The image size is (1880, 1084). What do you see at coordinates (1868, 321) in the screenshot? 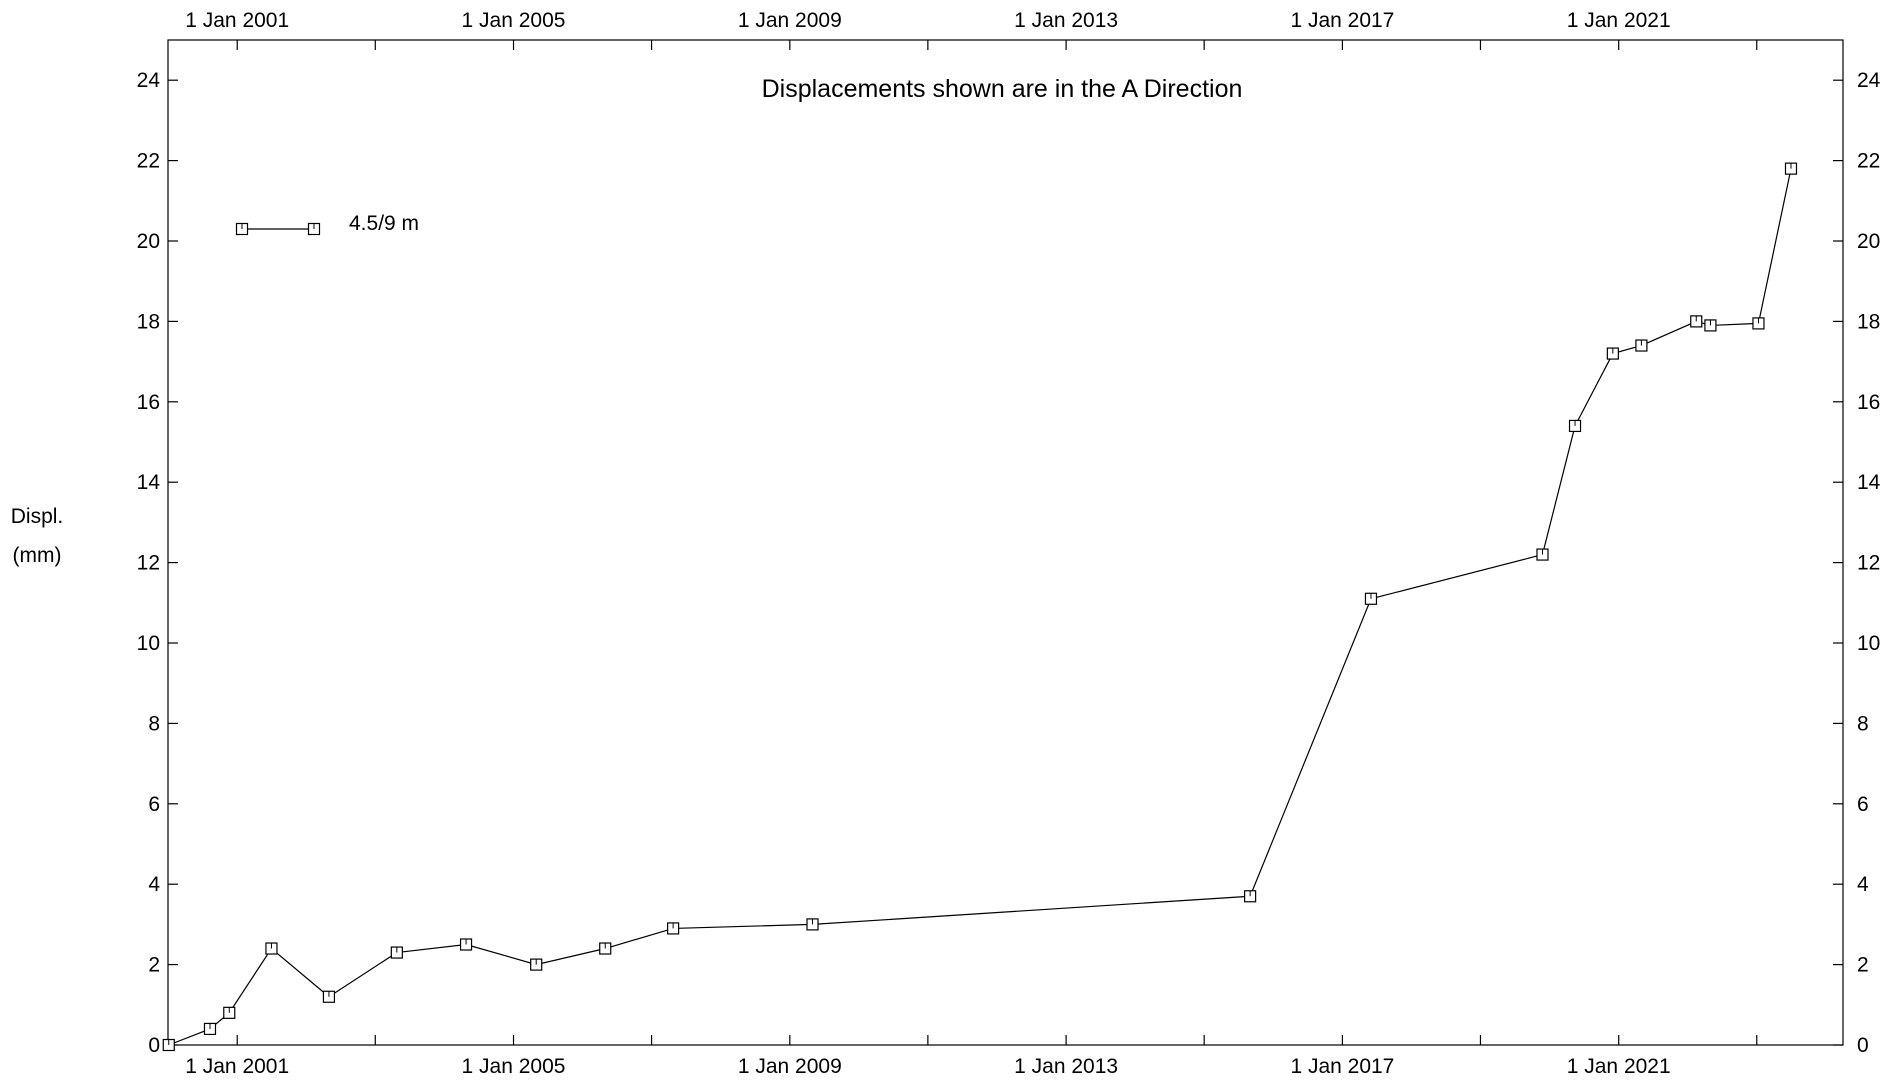
I see `y-tick-label-right: 18` at bounding box center [1868, 321].